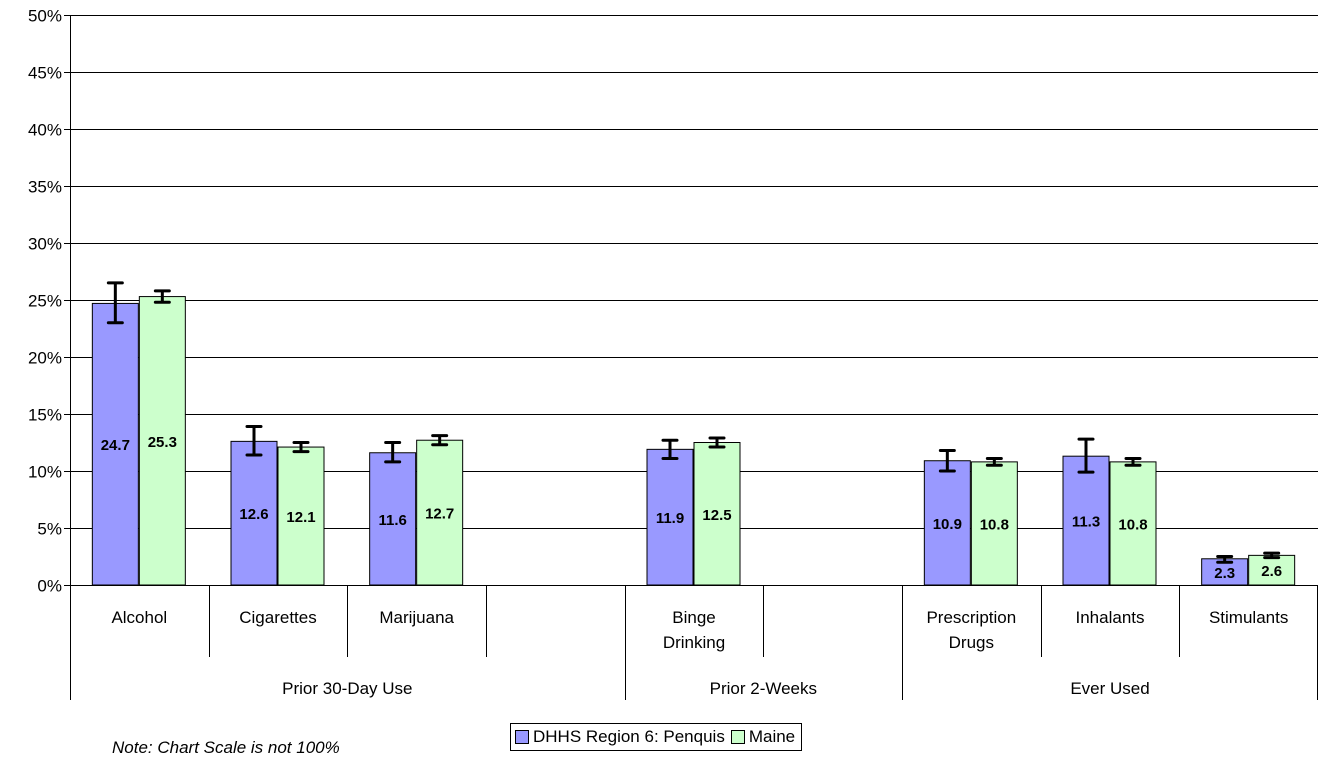 This screenshot has height=777, width=1320. I want to click on data-label: 12.7, so click(439, 514).